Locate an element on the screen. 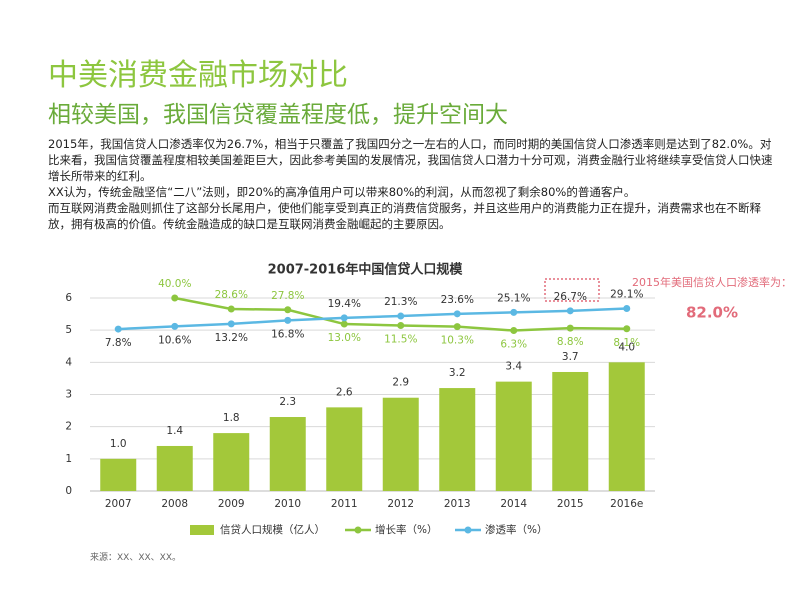 The height and width of the screenshot is (600, 800). y-tick-label: 6 is located at coordinates (68, 298).